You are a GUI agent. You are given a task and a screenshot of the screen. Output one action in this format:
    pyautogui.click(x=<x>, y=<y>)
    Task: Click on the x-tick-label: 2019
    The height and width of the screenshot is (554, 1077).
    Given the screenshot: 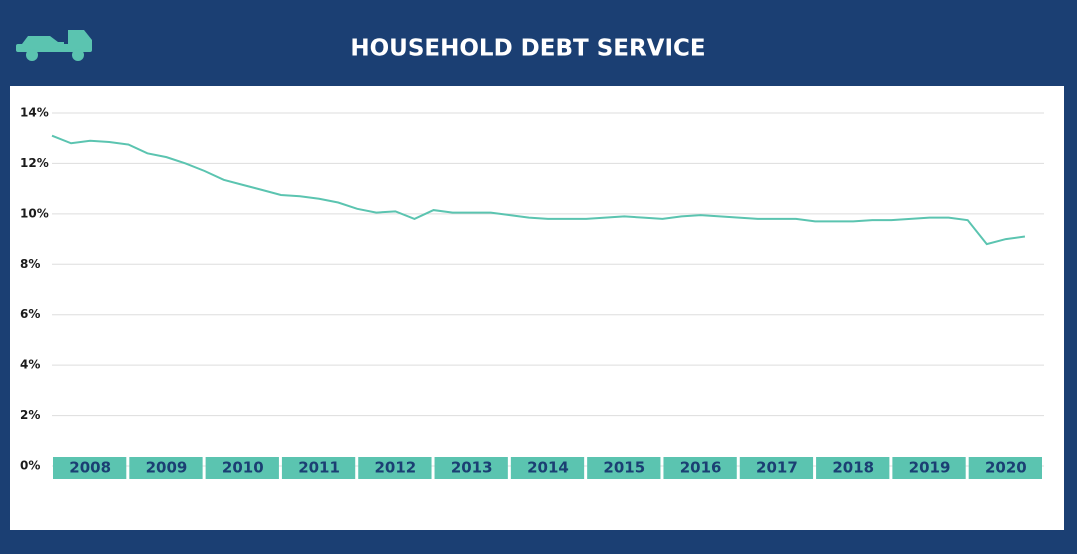 What is the action you would take?
    pyautogui.click(x=930, y=468)
    